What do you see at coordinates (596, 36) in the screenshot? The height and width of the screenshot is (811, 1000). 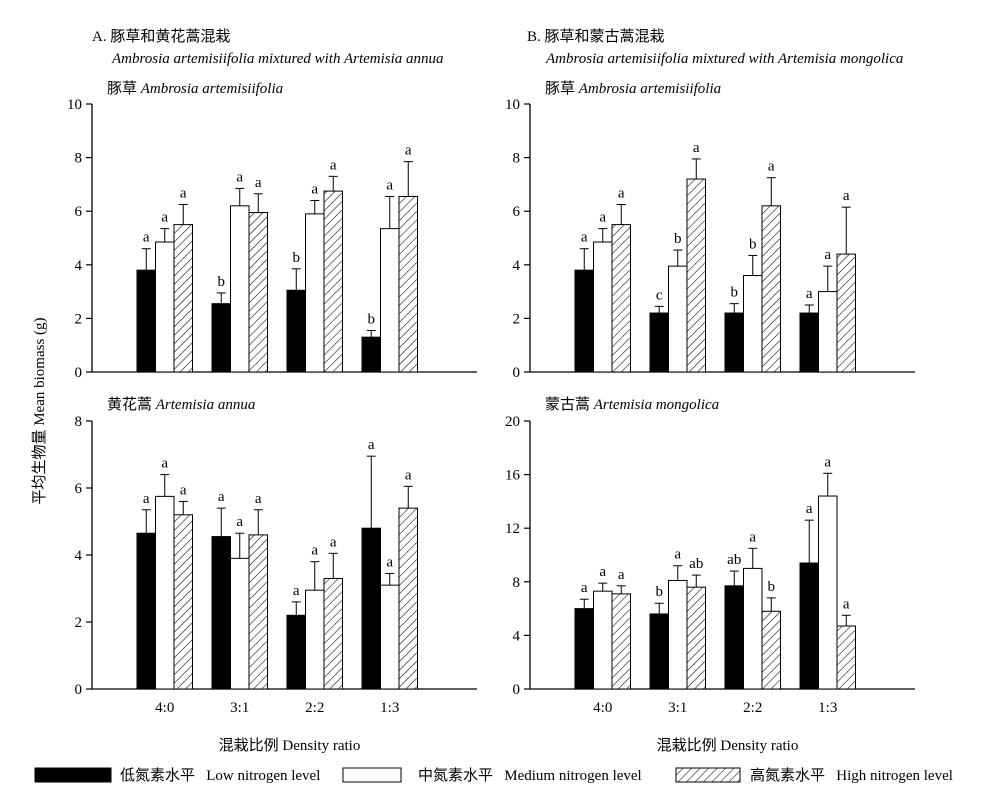 I see `panel-b-title-cn: B. 豚草和蒙古蒿混栽` at bounding box center [596, 36].